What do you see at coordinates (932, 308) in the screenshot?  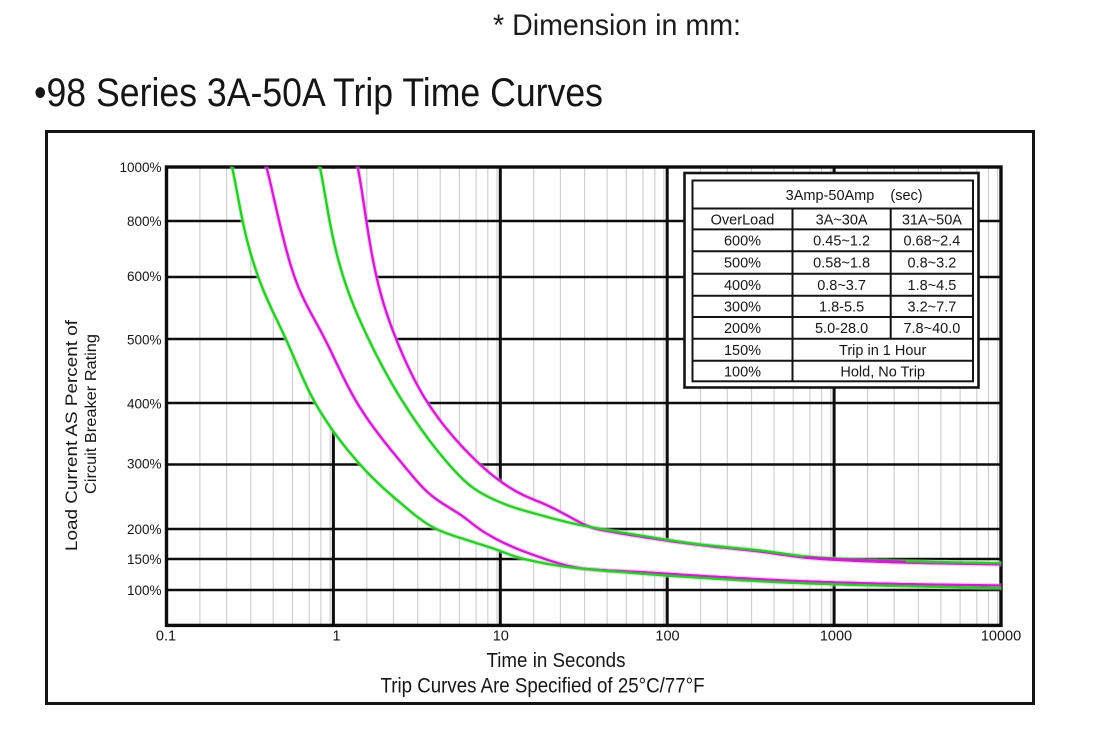 I see `svg-text: 3.2~7.7` at bounding box center [932, 308].